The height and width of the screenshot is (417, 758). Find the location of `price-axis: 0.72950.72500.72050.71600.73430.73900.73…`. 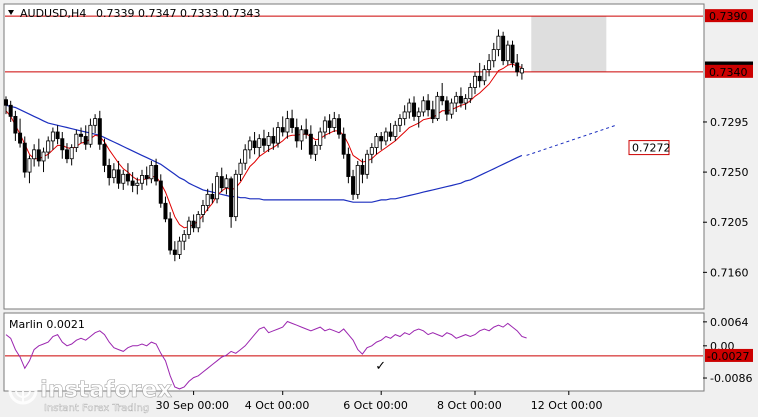

price-axis: 0.72950.72500.72050.71600.73430.73900.73… is located at coordinates (690, 144).